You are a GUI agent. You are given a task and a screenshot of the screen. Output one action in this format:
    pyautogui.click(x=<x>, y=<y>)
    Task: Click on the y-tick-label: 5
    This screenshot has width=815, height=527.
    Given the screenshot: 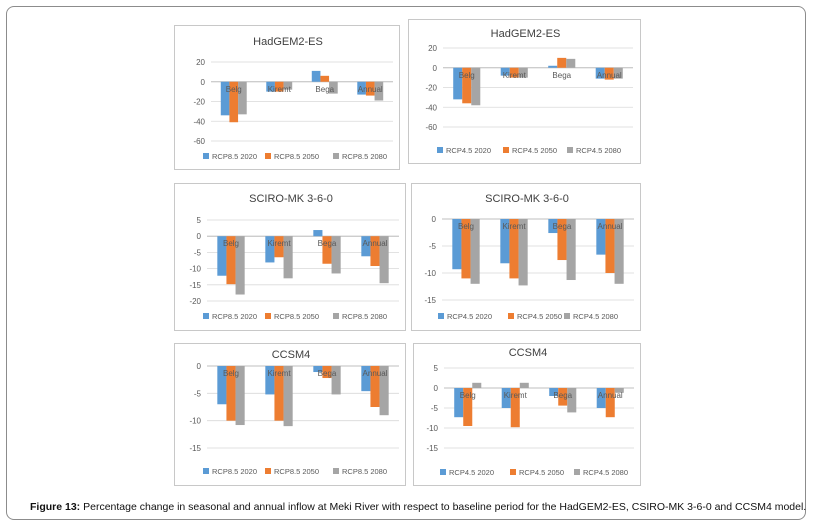 What is the action you would take?
    pyautogui.click(x=436, y=368)
    